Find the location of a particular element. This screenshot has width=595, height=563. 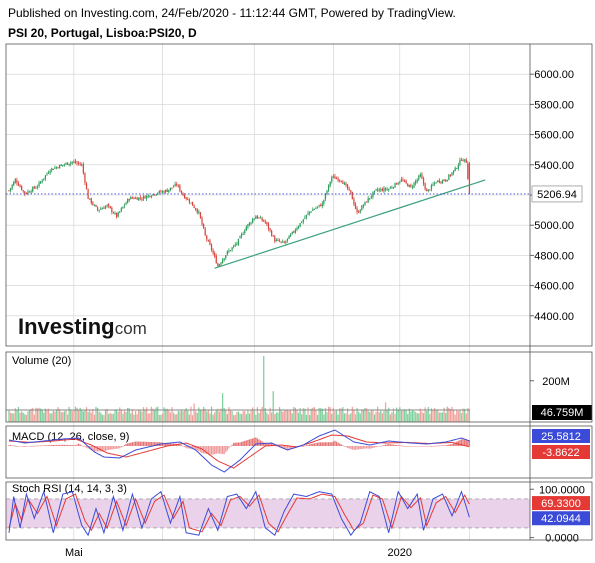

y-tick-label-3: 5400.00 is located at coordinates (554, 166).